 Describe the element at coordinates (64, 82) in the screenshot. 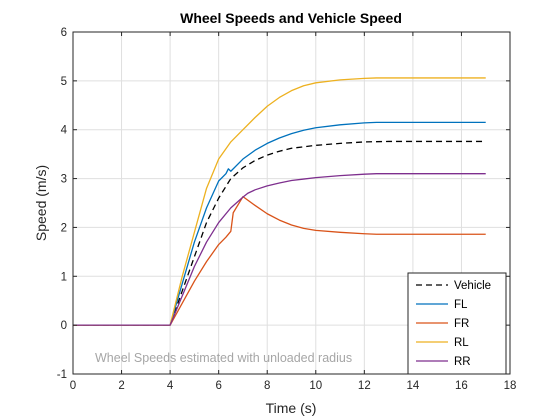

I see `y-tick-label: 5` at that location.